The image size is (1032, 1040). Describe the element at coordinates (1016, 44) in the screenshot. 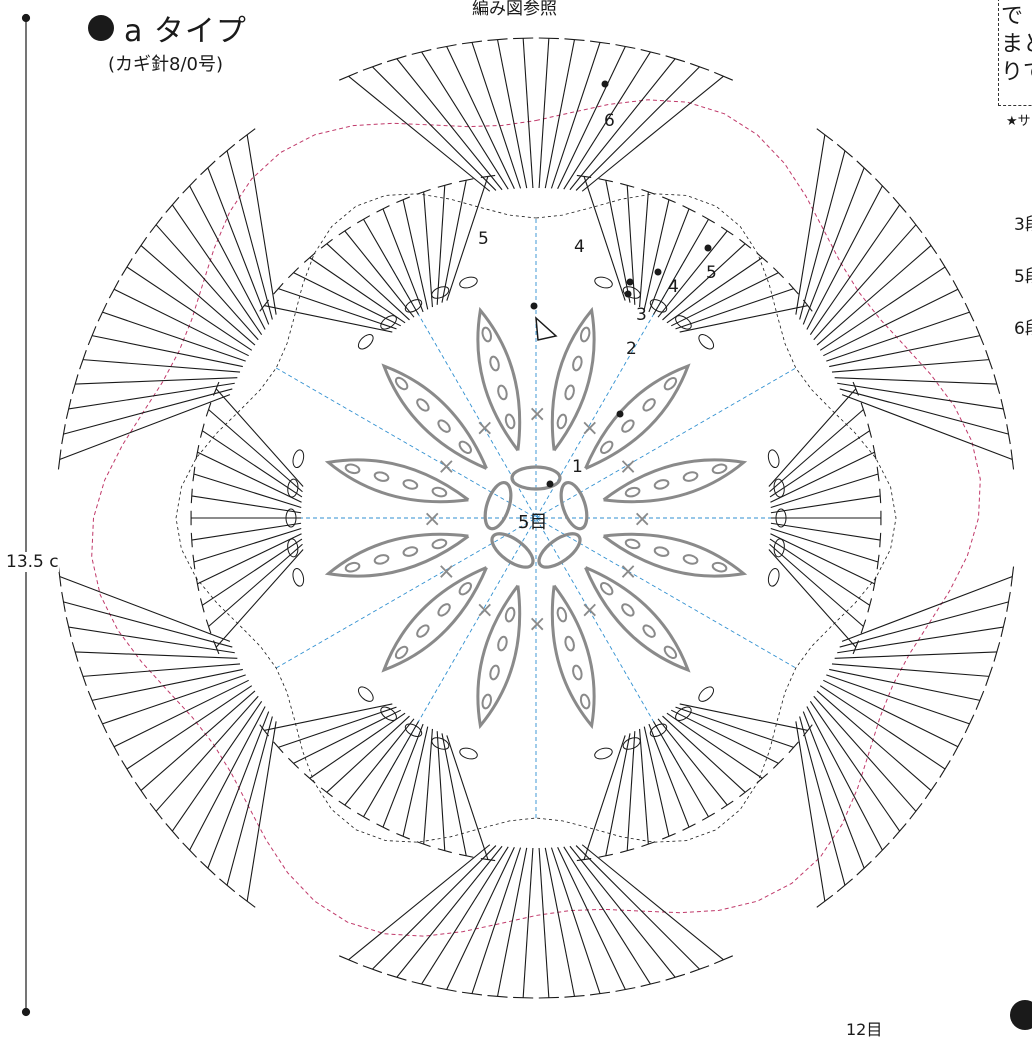

I see `note-line: まと` at that location.